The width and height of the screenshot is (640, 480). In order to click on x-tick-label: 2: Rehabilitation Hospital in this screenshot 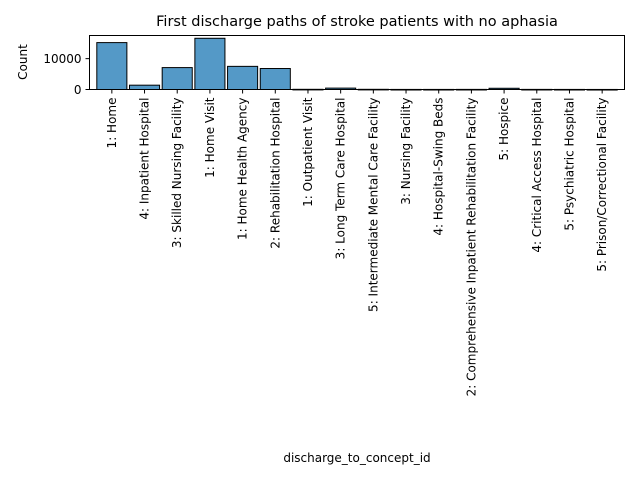, I will do `click(275, 173)`.